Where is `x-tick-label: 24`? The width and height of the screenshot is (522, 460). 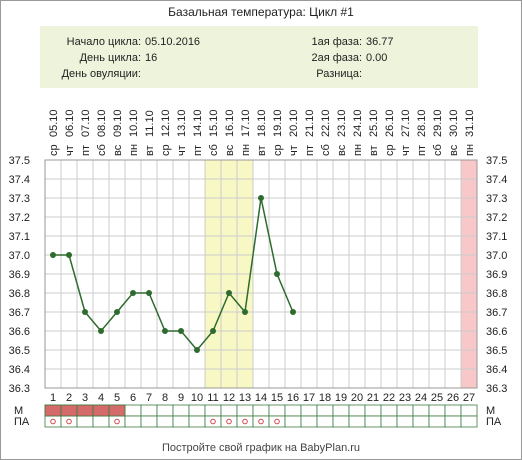 x-tick-label: 24 is located at coordinates (421, 398).